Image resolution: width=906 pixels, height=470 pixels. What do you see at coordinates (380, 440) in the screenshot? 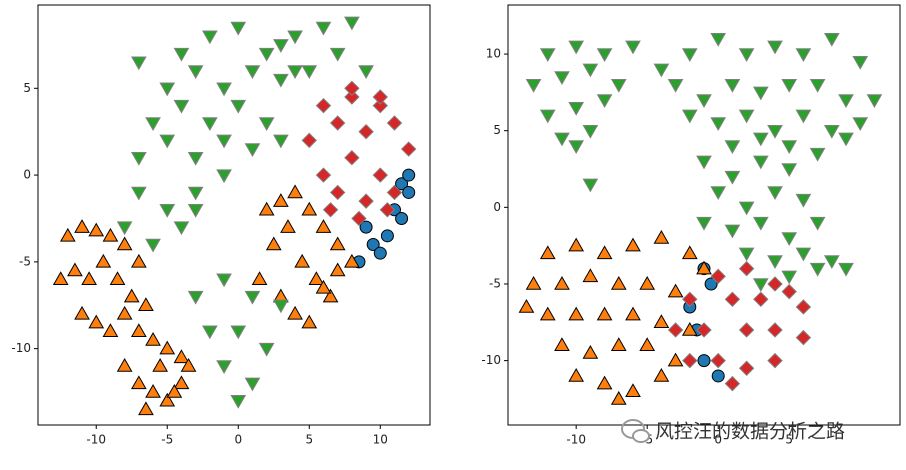
I see `x-tick-label: 10` at bounding box center [380, 440].